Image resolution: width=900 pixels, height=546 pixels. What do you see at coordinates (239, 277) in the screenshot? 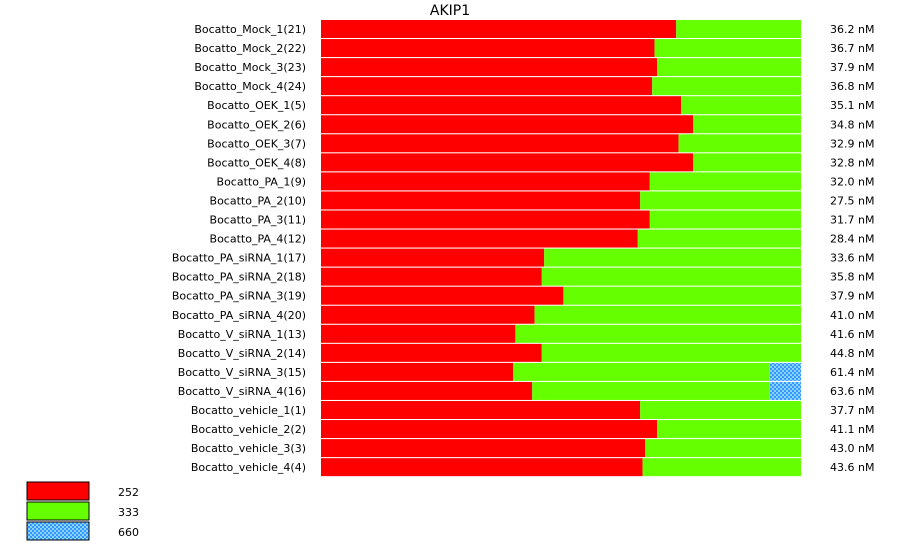
I see `category-label: Bocatto_PA_siRNA_2(18)` at bounding box center [239, 277].